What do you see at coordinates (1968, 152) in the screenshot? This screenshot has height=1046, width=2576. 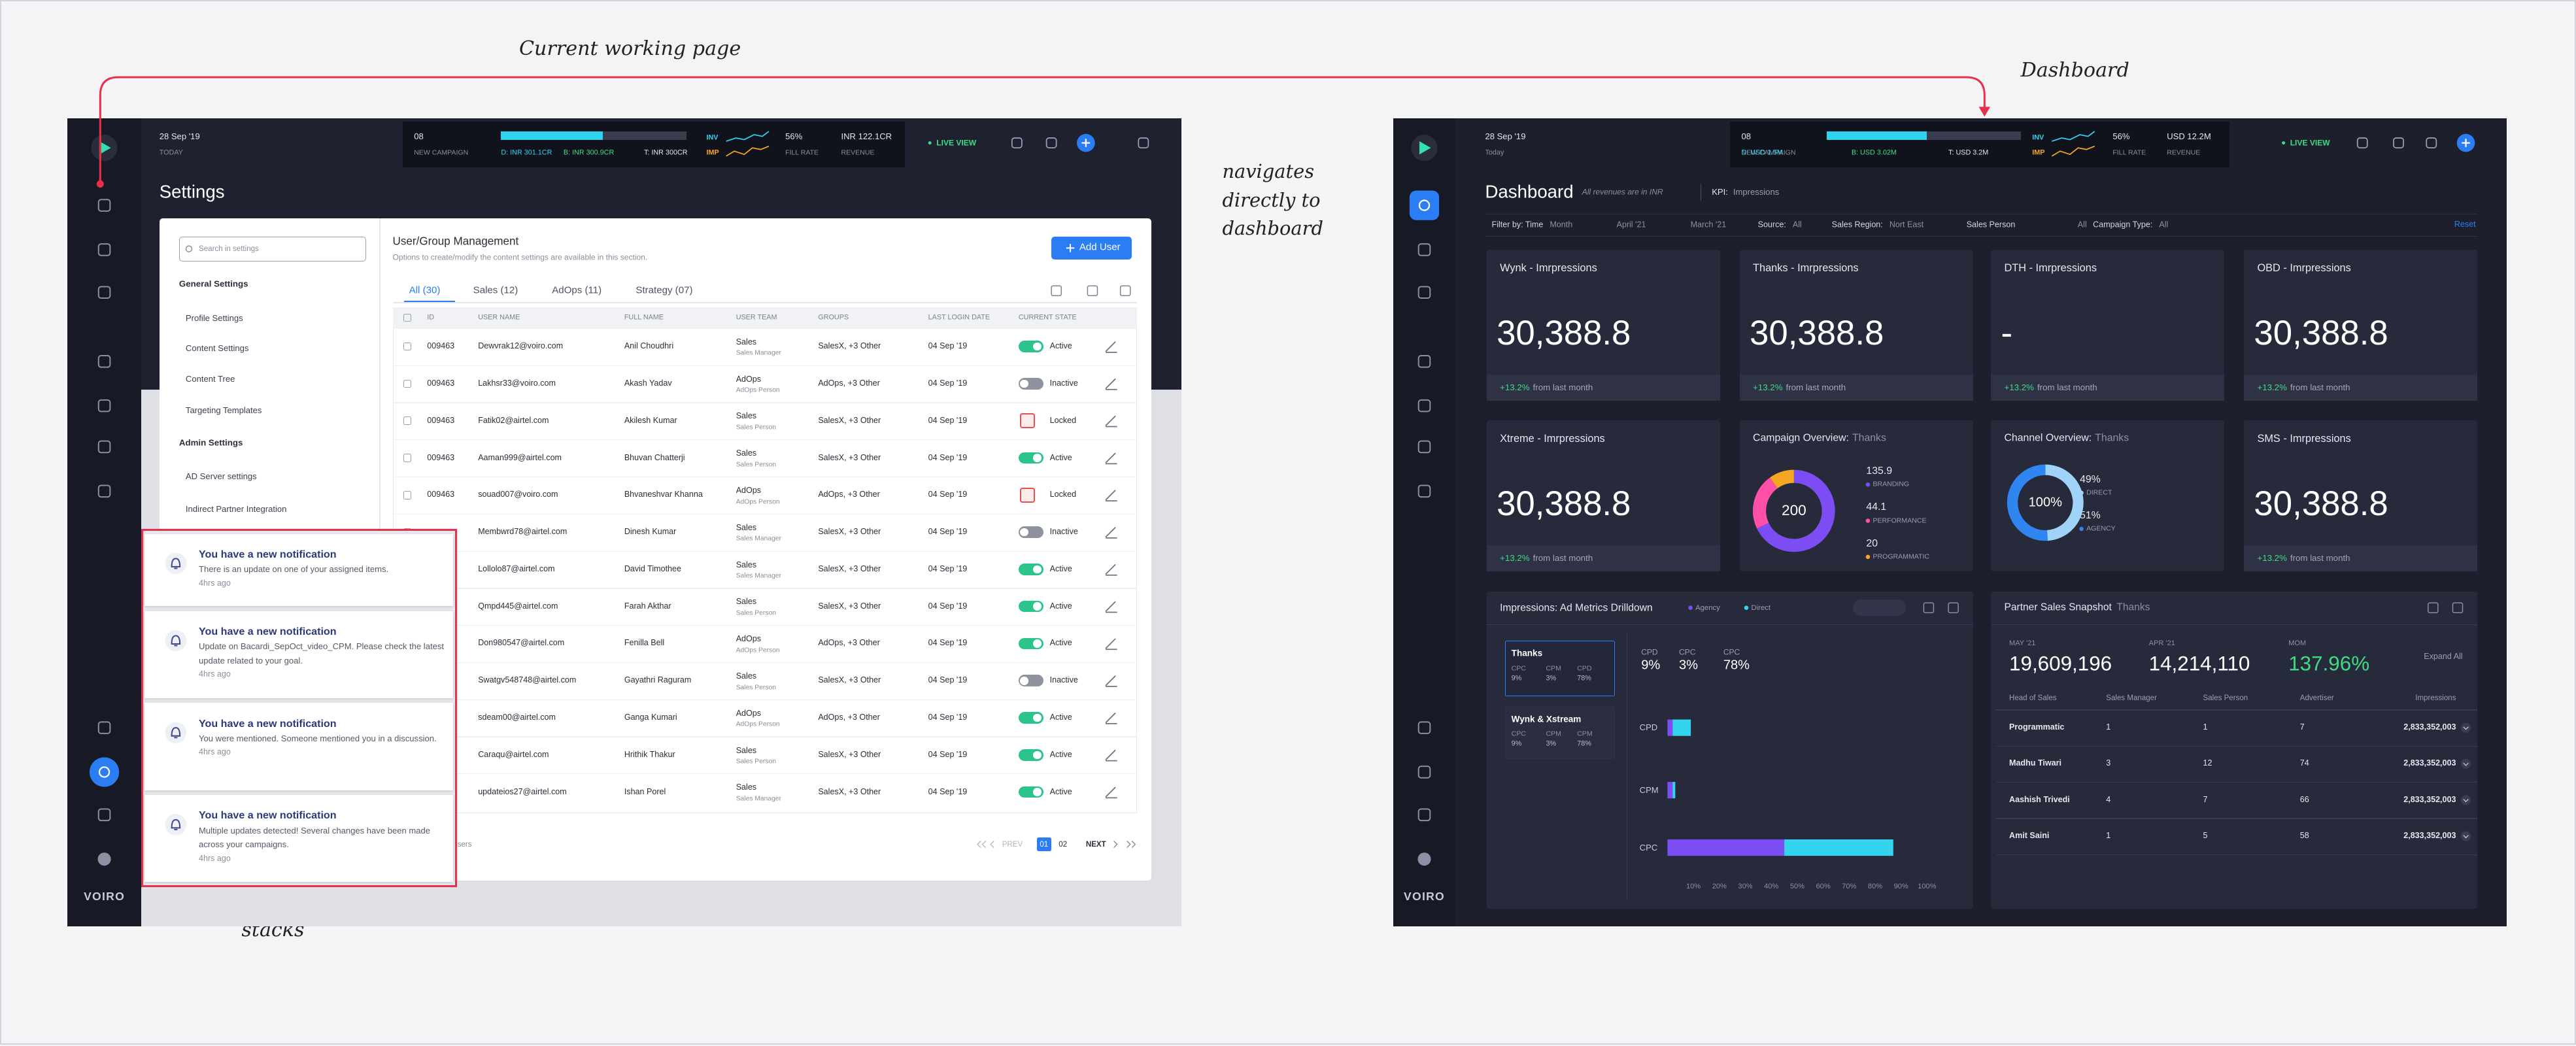 I see `stat-target: T: USD 3.2M` at bounding box center [1968, 152].